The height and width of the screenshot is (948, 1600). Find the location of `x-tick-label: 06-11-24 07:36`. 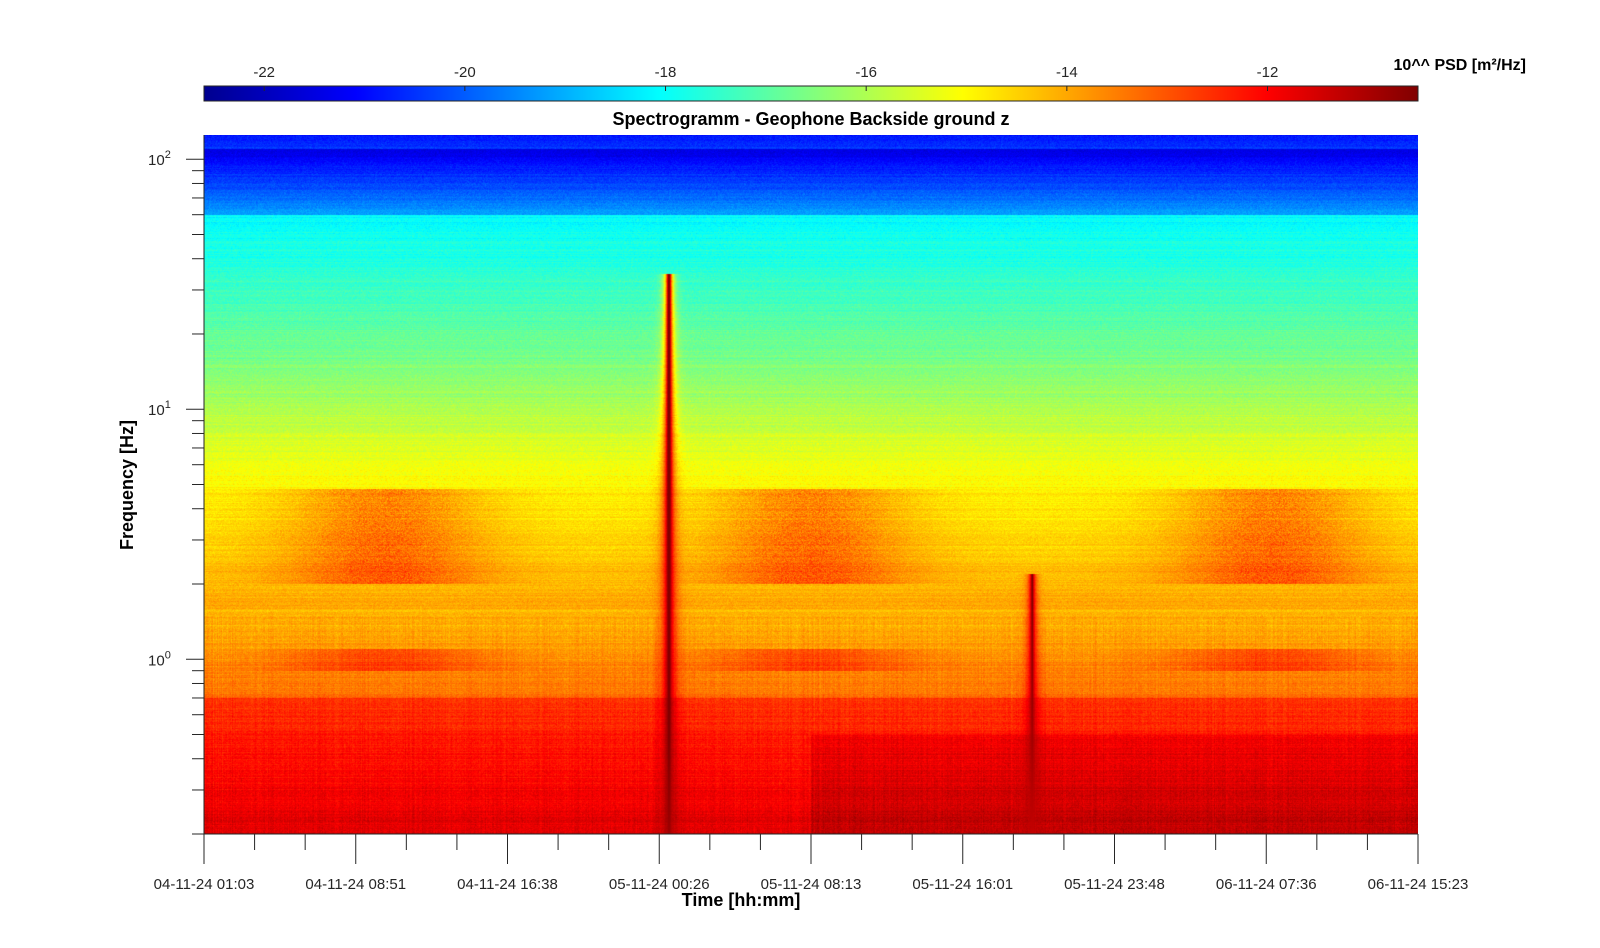

x-tick-label: 06-11-24 07:36 is located at coordinates (1266, 884).